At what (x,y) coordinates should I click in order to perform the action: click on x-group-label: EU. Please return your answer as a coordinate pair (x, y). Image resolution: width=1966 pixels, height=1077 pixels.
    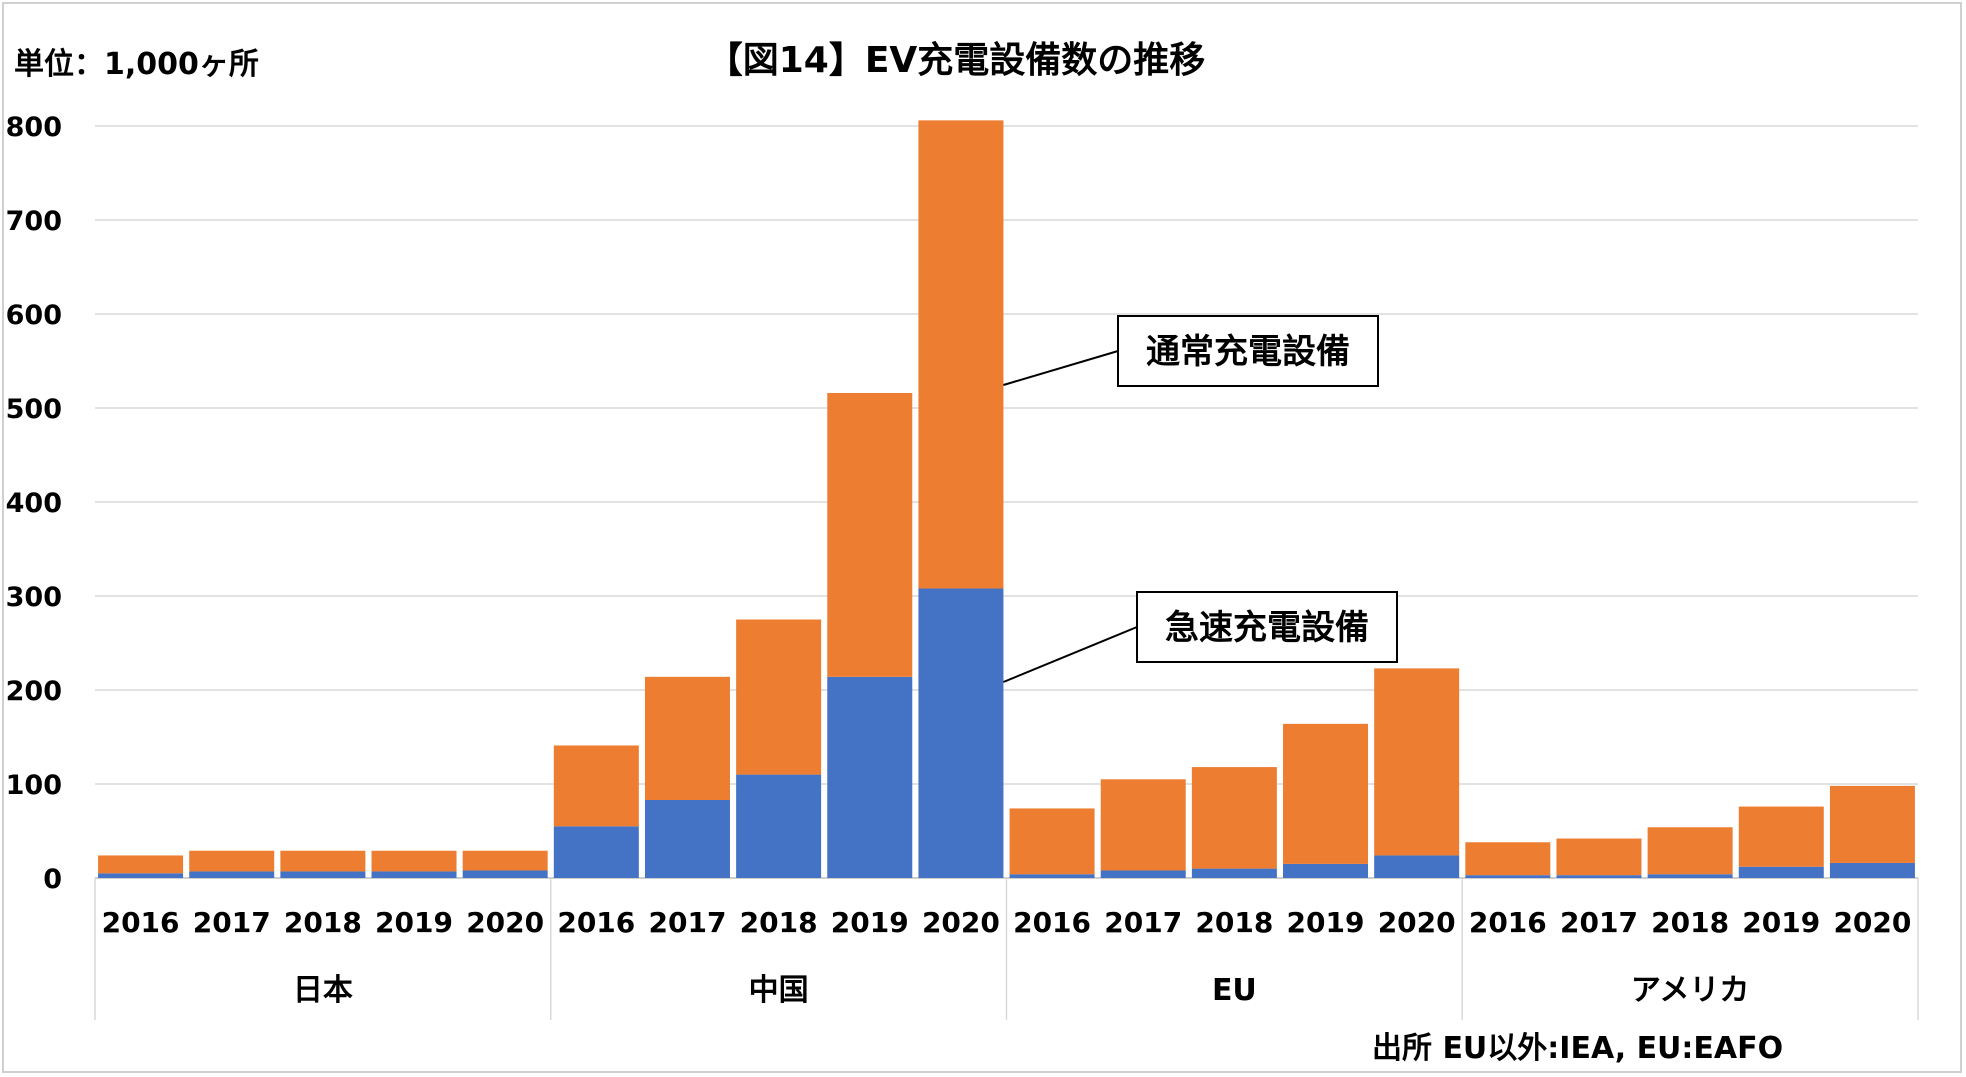
    Looking at the image, I should click on (1234, 990).